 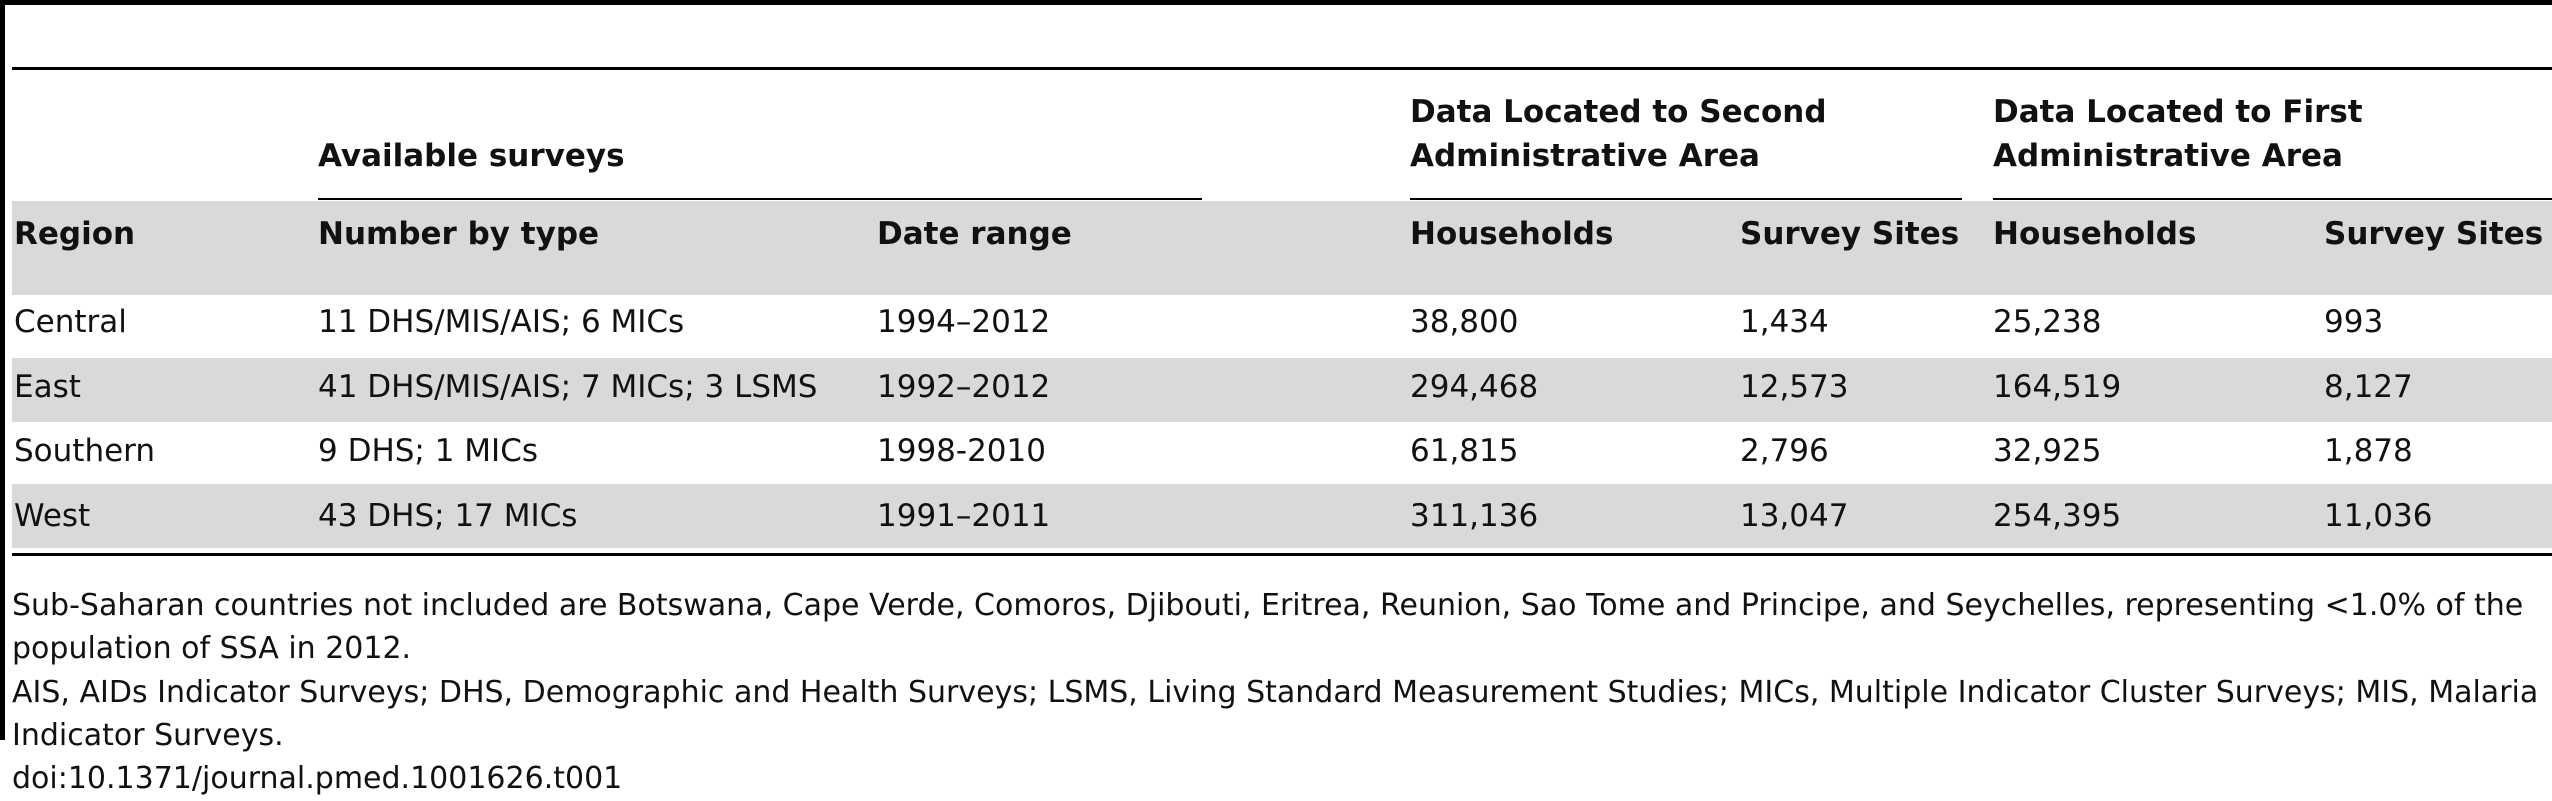 I want to click on table-cell: 41 DHS/MIS/AIS; 7 MICs; 3 LSMS, so click(x=568, y=387).